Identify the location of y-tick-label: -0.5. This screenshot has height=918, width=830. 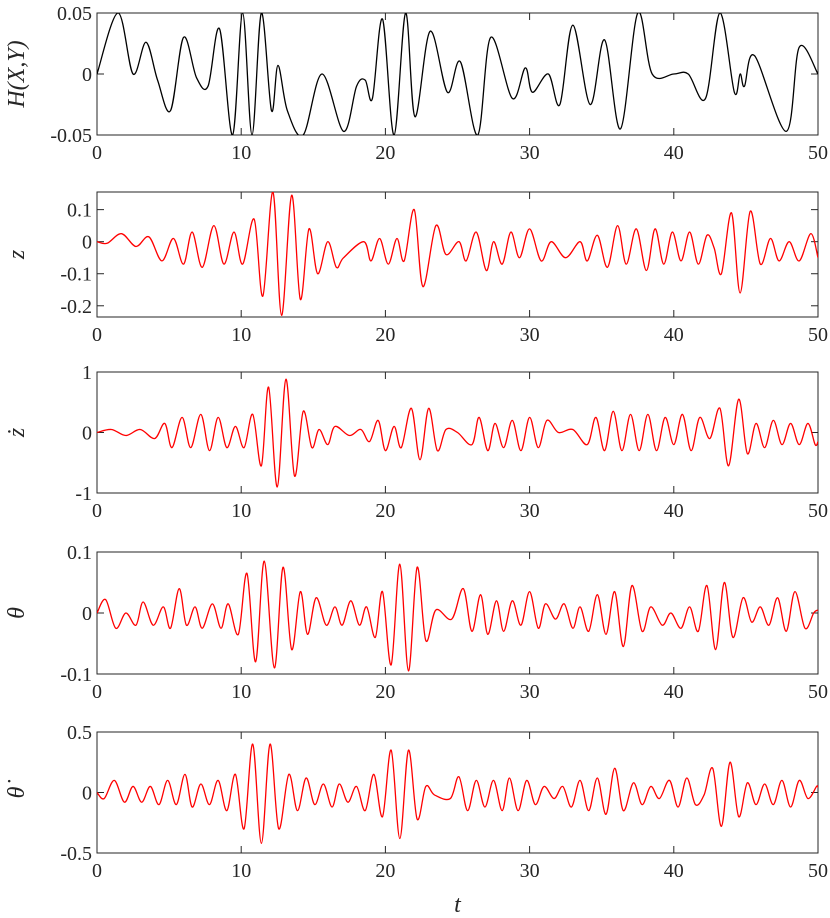
(76, 854).